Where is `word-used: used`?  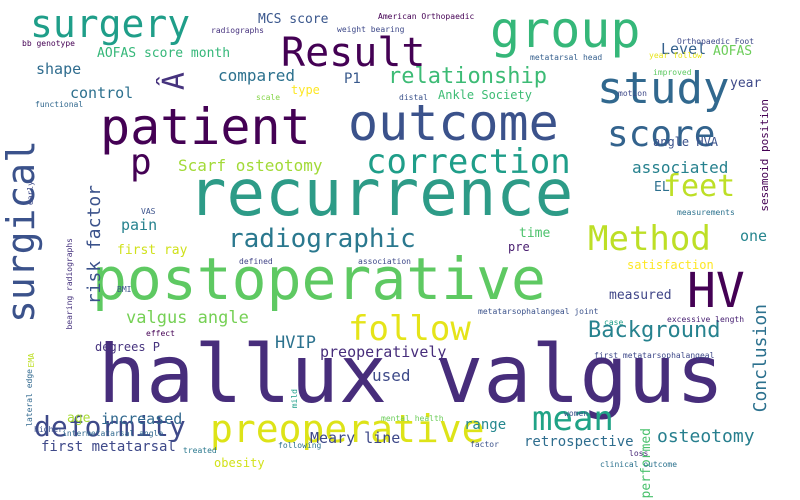
word-used: used is located at coordinates (391, 375).